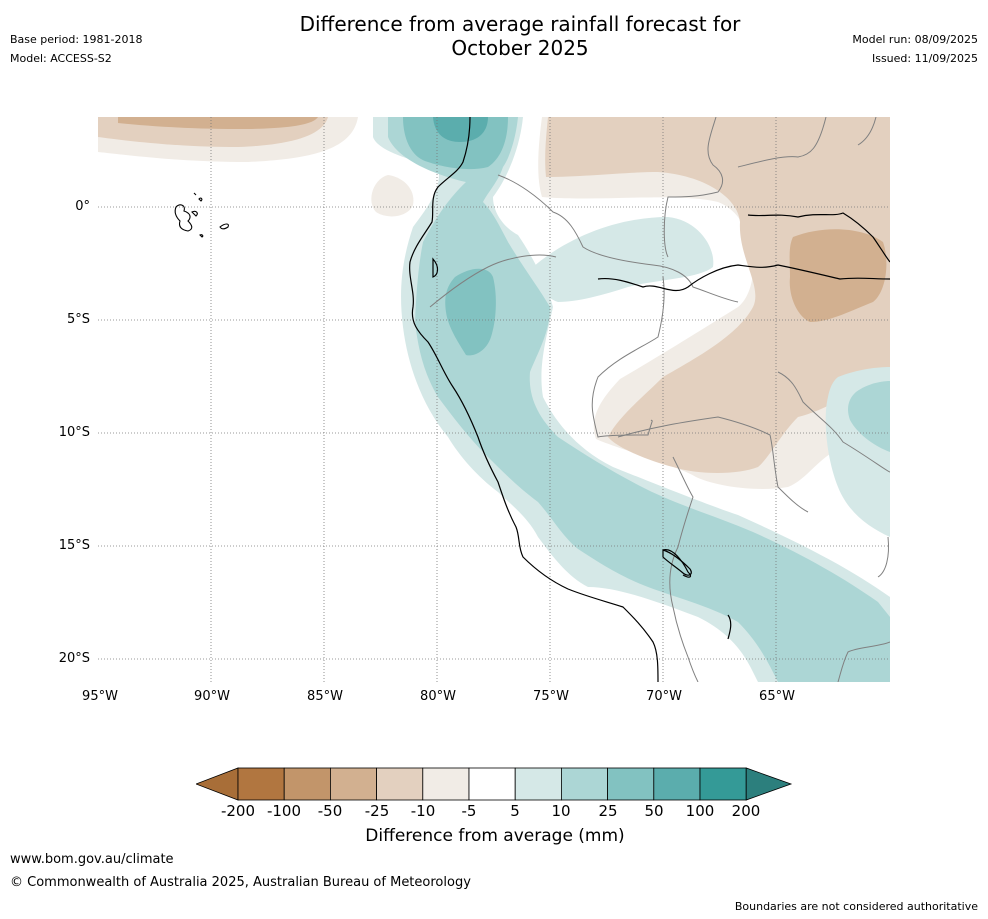 The height and width of the screenshot is (919, 988). I want to click on lat-label-0: 0°, so click(82, 206).